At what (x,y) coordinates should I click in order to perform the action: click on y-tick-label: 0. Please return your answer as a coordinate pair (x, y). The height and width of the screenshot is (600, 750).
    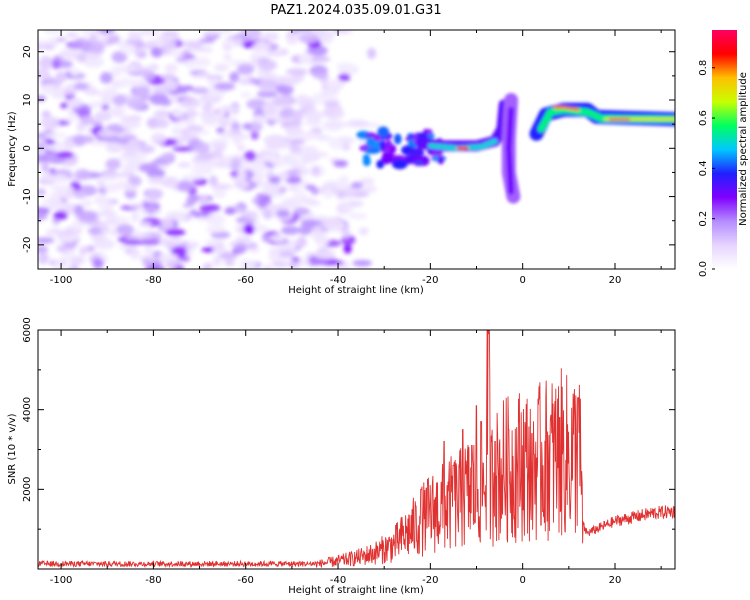
    Looking at the image, I should click on (27, 148).